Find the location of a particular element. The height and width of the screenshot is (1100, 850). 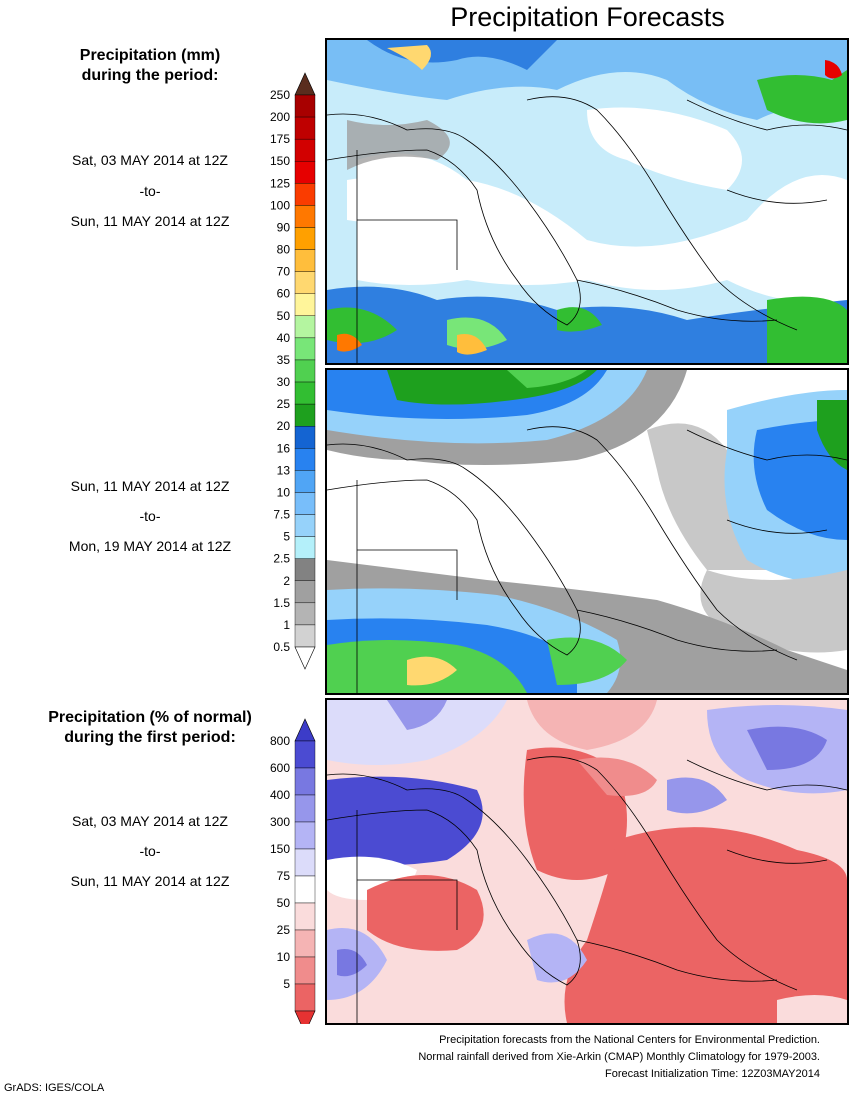

mm-legend-tick-label: 175 is located at coordinates (280, 139).